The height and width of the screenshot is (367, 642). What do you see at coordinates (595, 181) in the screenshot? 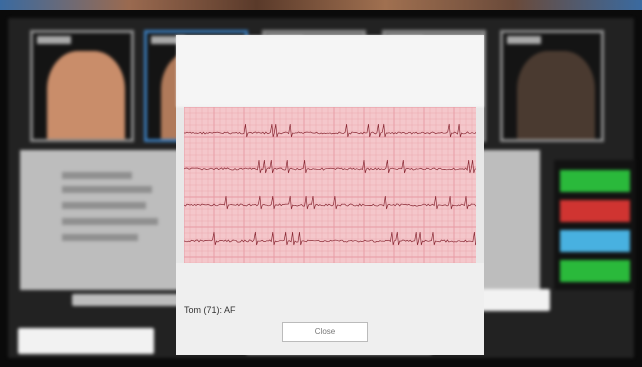
I see `vital-ecg` at bounding box center [595, 181].